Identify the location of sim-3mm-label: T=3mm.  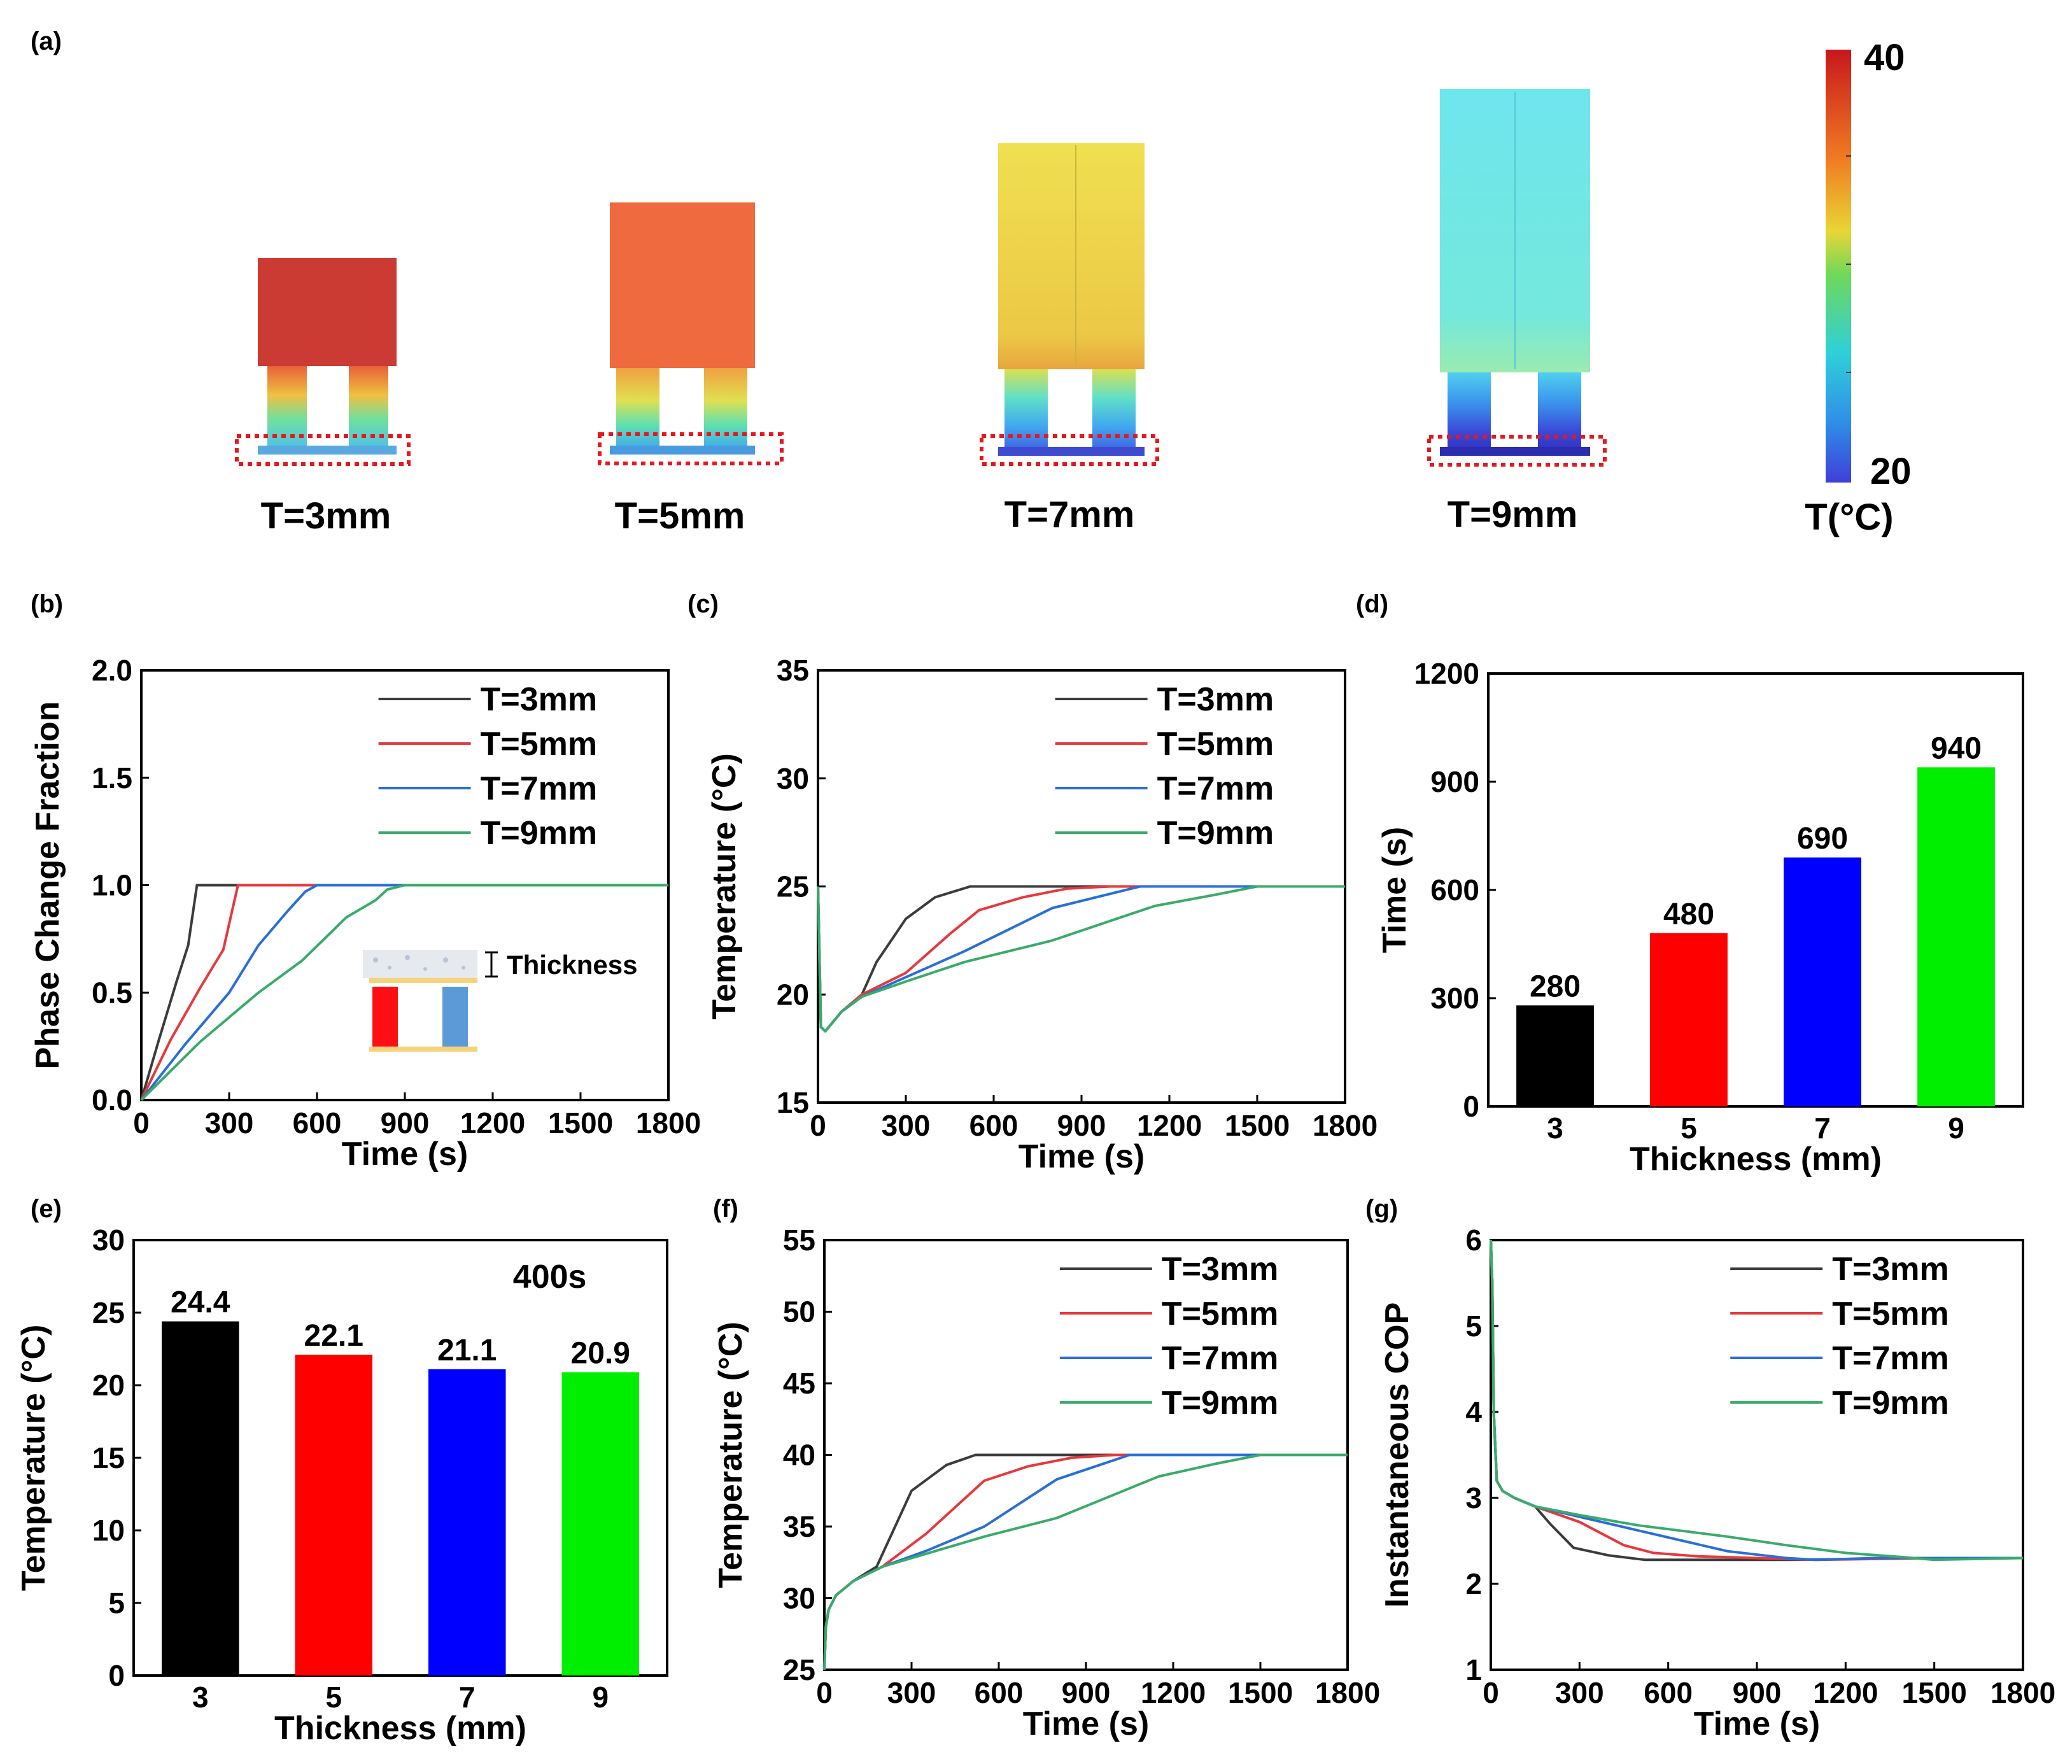
(326, 516).